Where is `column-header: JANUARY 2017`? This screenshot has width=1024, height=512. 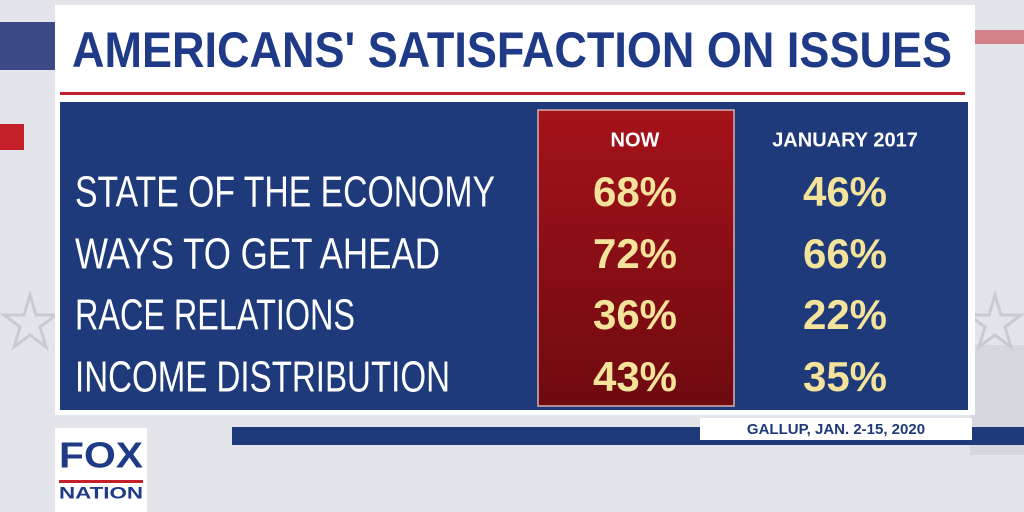
column-header: JANUARY 2017 is located at coordinates (845, 140).